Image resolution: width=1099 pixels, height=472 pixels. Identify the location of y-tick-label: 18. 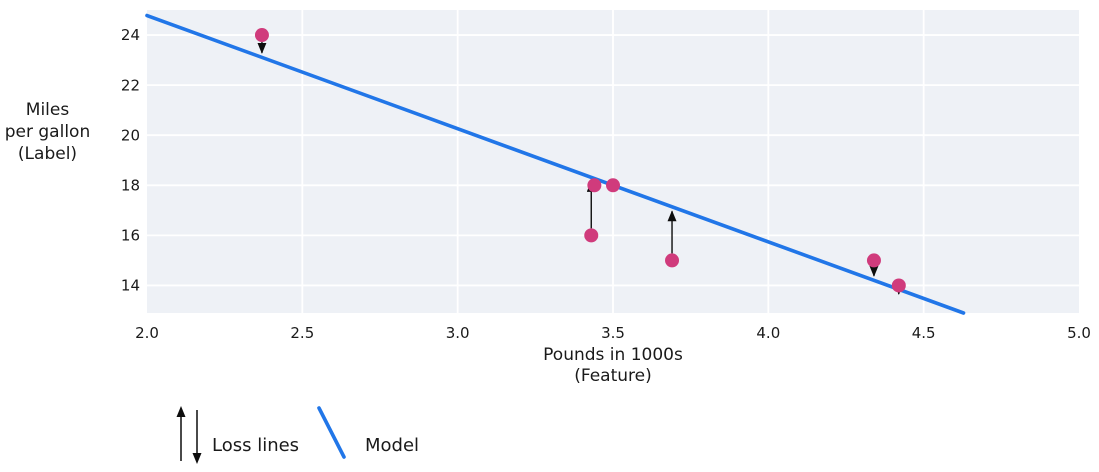
(130, 185).